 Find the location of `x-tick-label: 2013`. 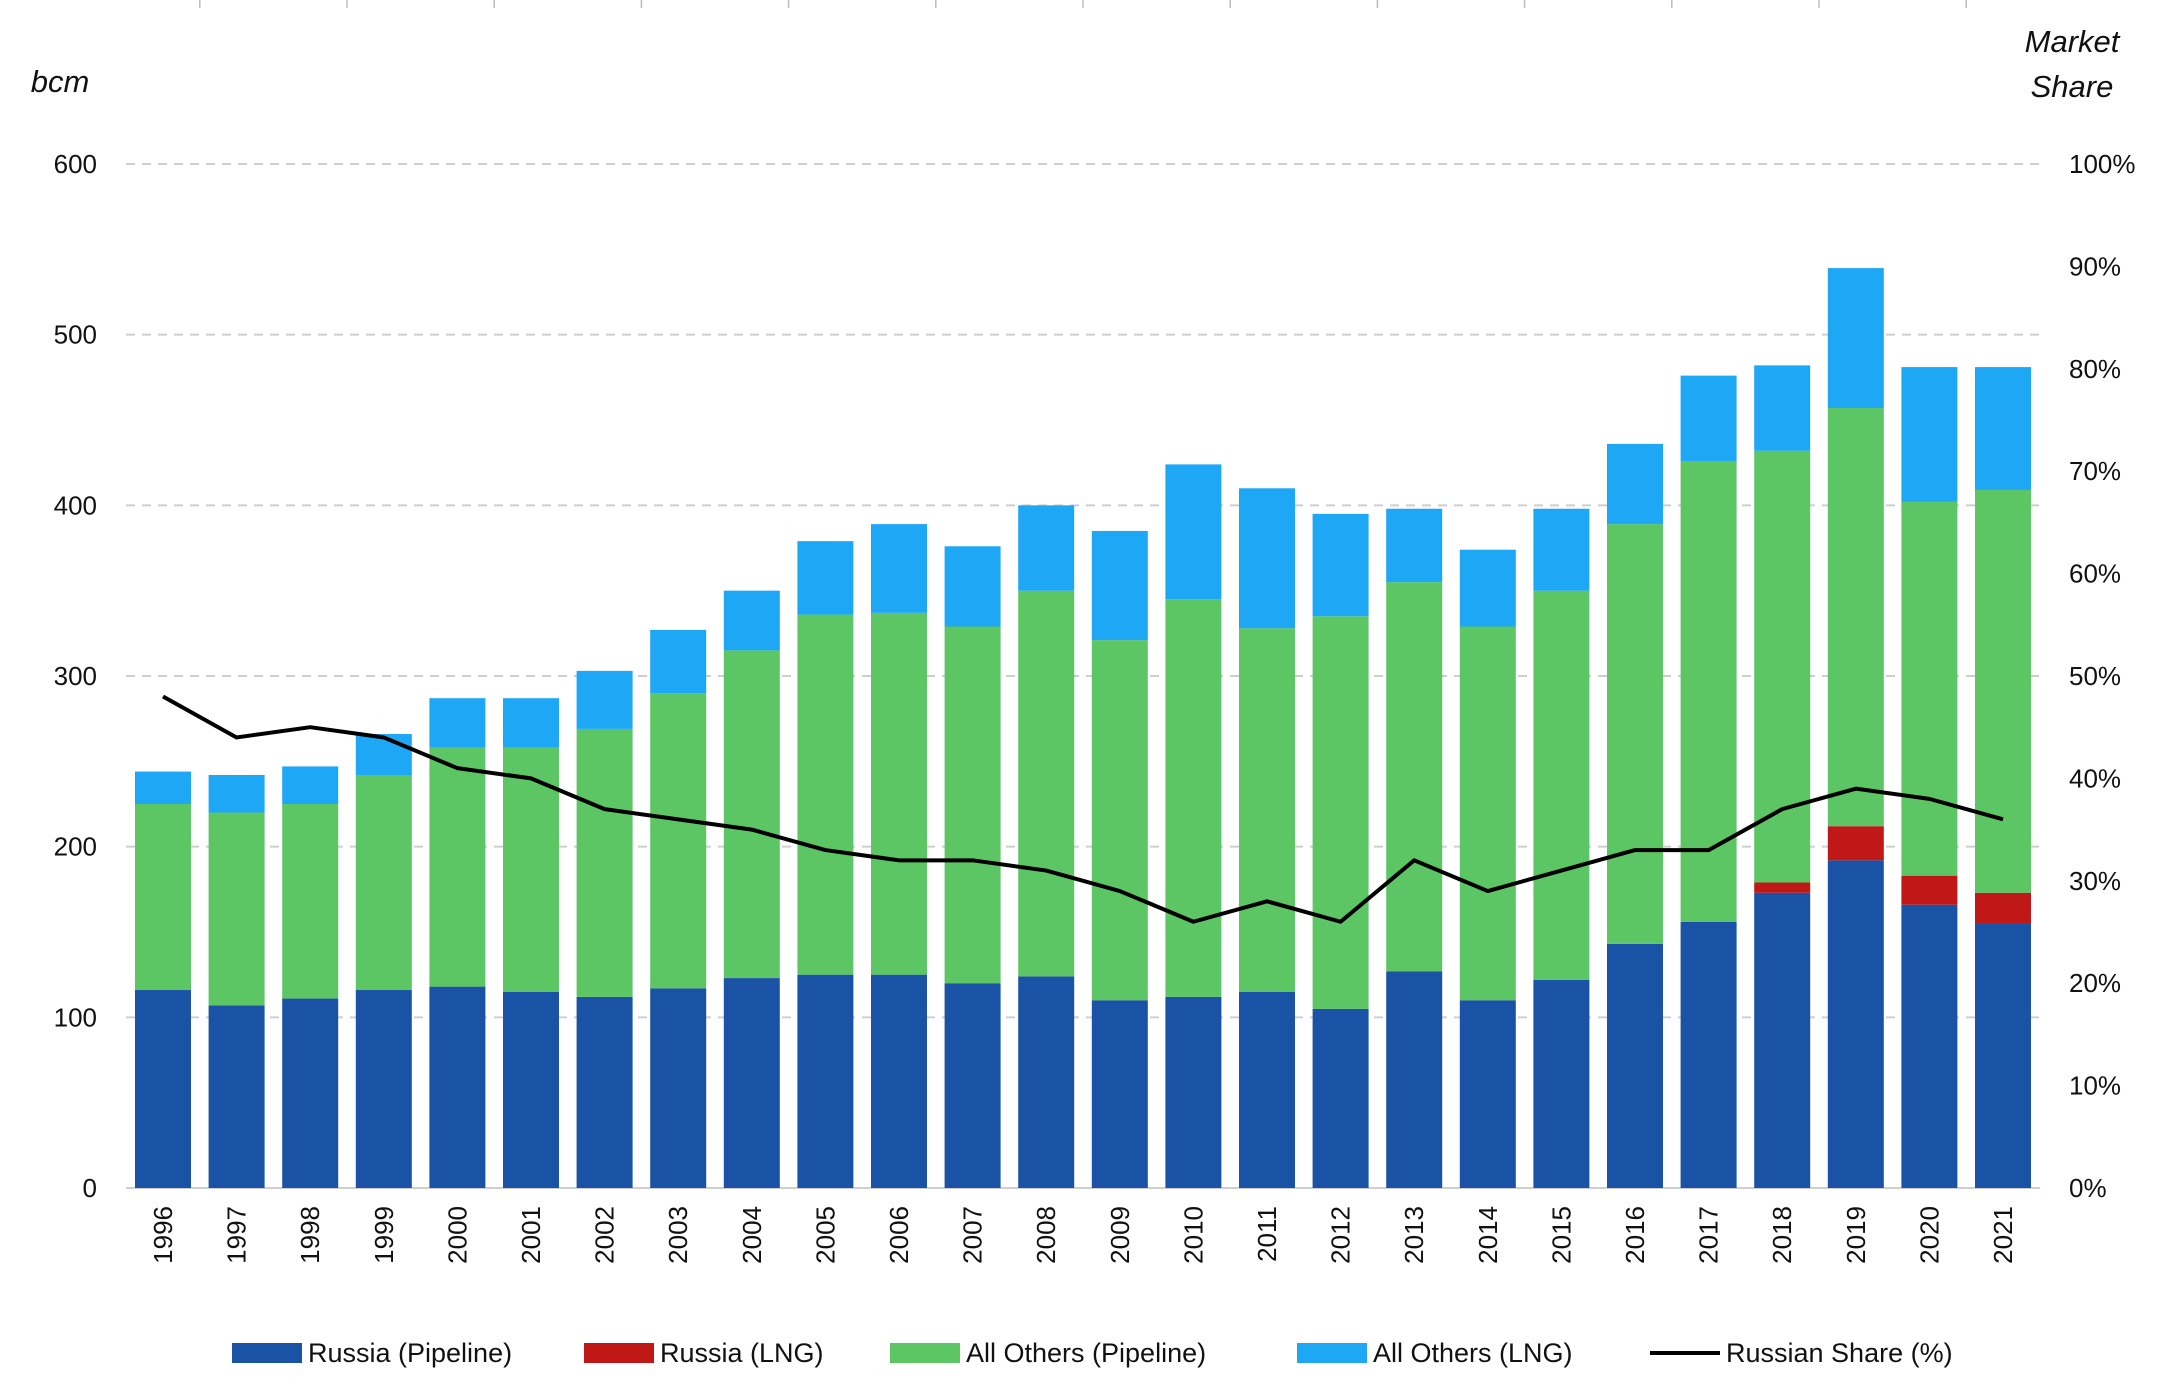

x-tick-label: 2013 is located at coordinates (1414, 1235).